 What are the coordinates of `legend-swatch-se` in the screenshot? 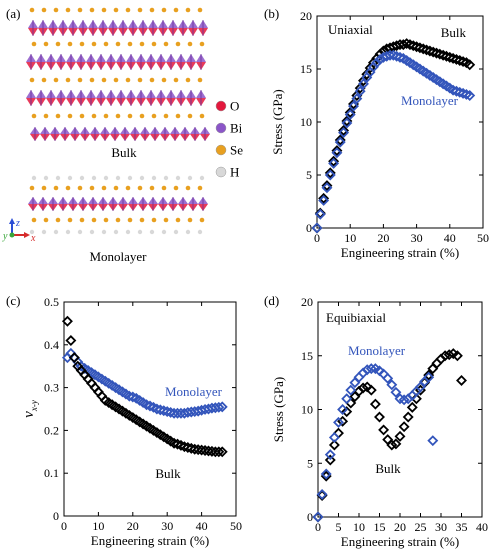 It's located at (221, 150).